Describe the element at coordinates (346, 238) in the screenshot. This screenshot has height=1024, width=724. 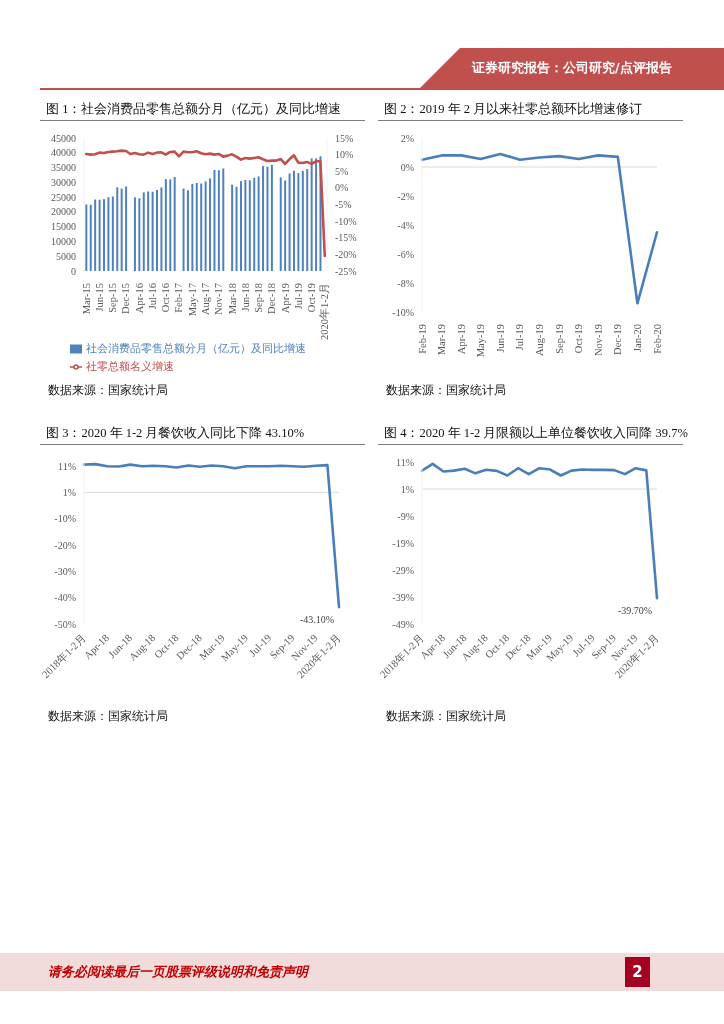
I see `y2-tick-label: -15%` at that location.